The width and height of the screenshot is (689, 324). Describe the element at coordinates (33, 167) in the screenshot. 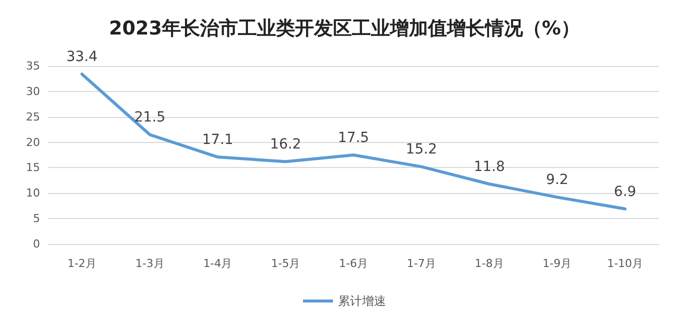

I see `y-tick-label: 15` at that location.